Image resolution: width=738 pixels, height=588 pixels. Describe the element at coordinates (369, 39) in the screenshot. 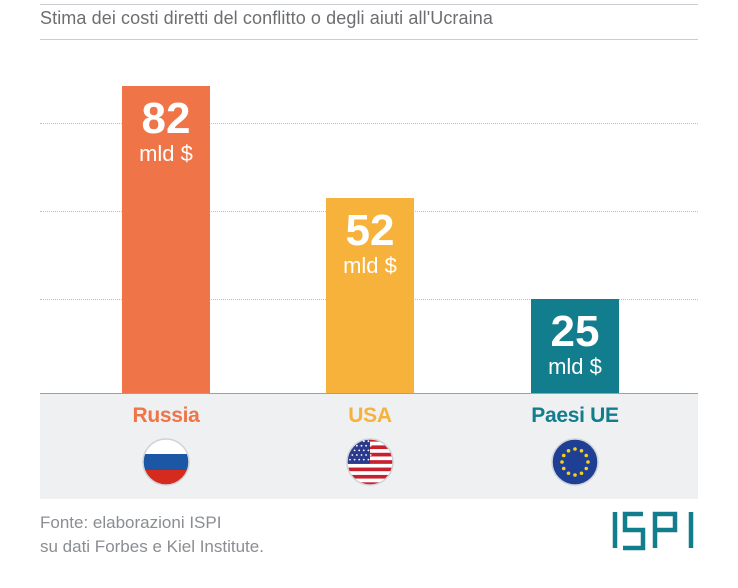

I see `title-rule` at that location.